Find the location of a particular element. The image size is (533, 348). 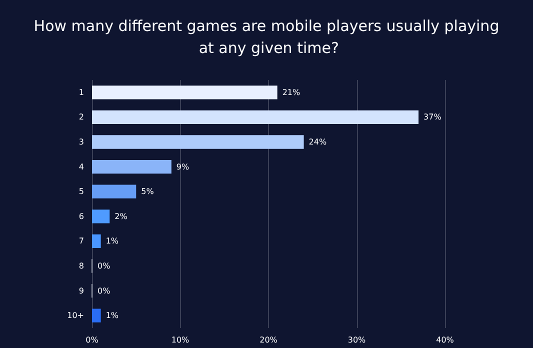

y-tick-label: 4 is located at coordinates (81, 167).